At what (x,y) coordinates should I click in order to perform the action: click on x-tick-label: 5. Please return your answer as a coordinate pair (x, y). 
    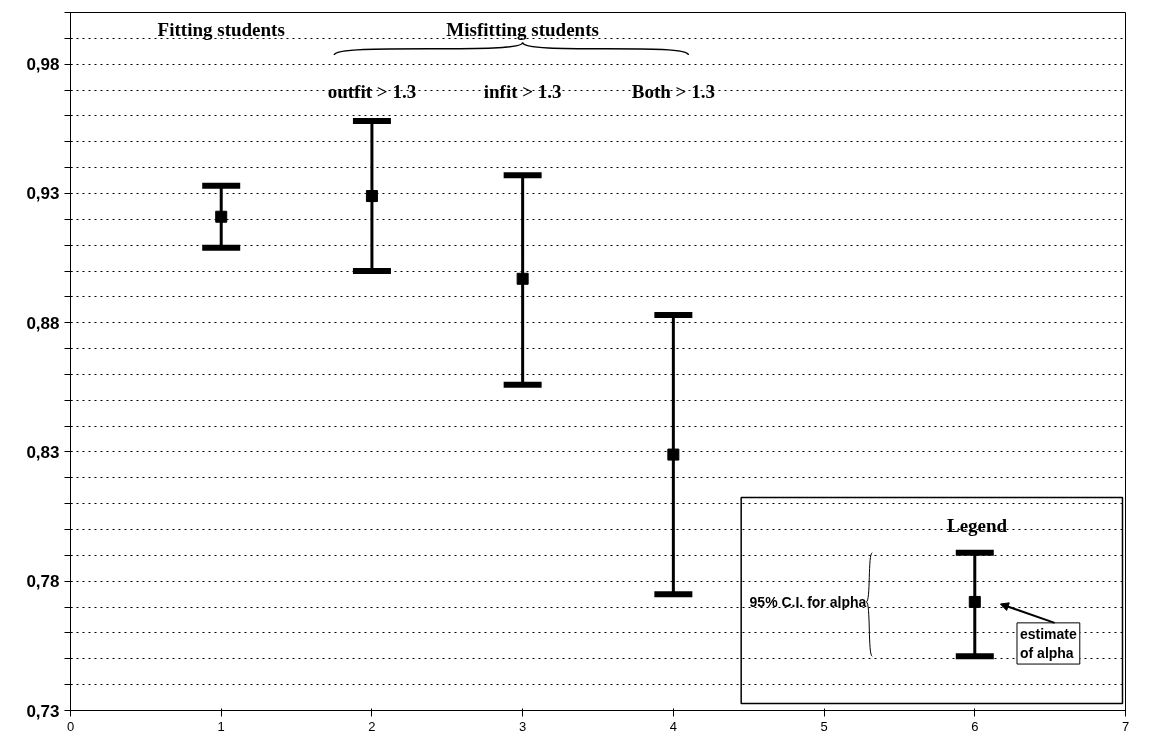
    Looking at the image, I should click on (824, 726).